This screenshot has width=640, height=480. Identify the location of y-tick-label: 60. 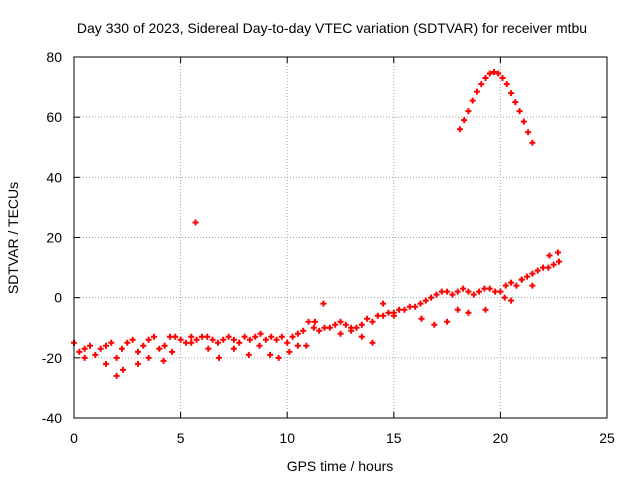
(54, 117).